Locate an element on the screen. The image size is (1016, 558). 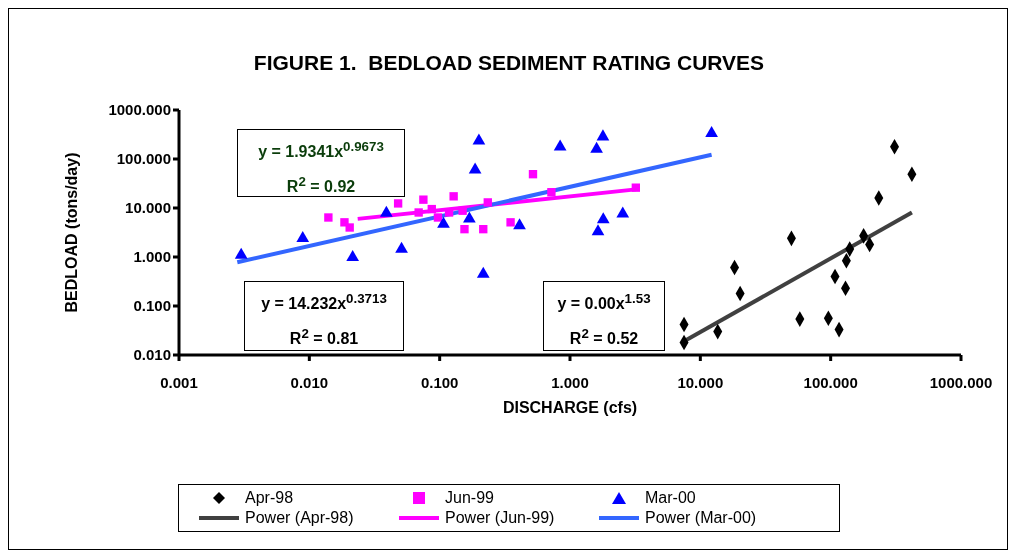
x-tick-label: 1000.000 is located at coordinates (961, 382).